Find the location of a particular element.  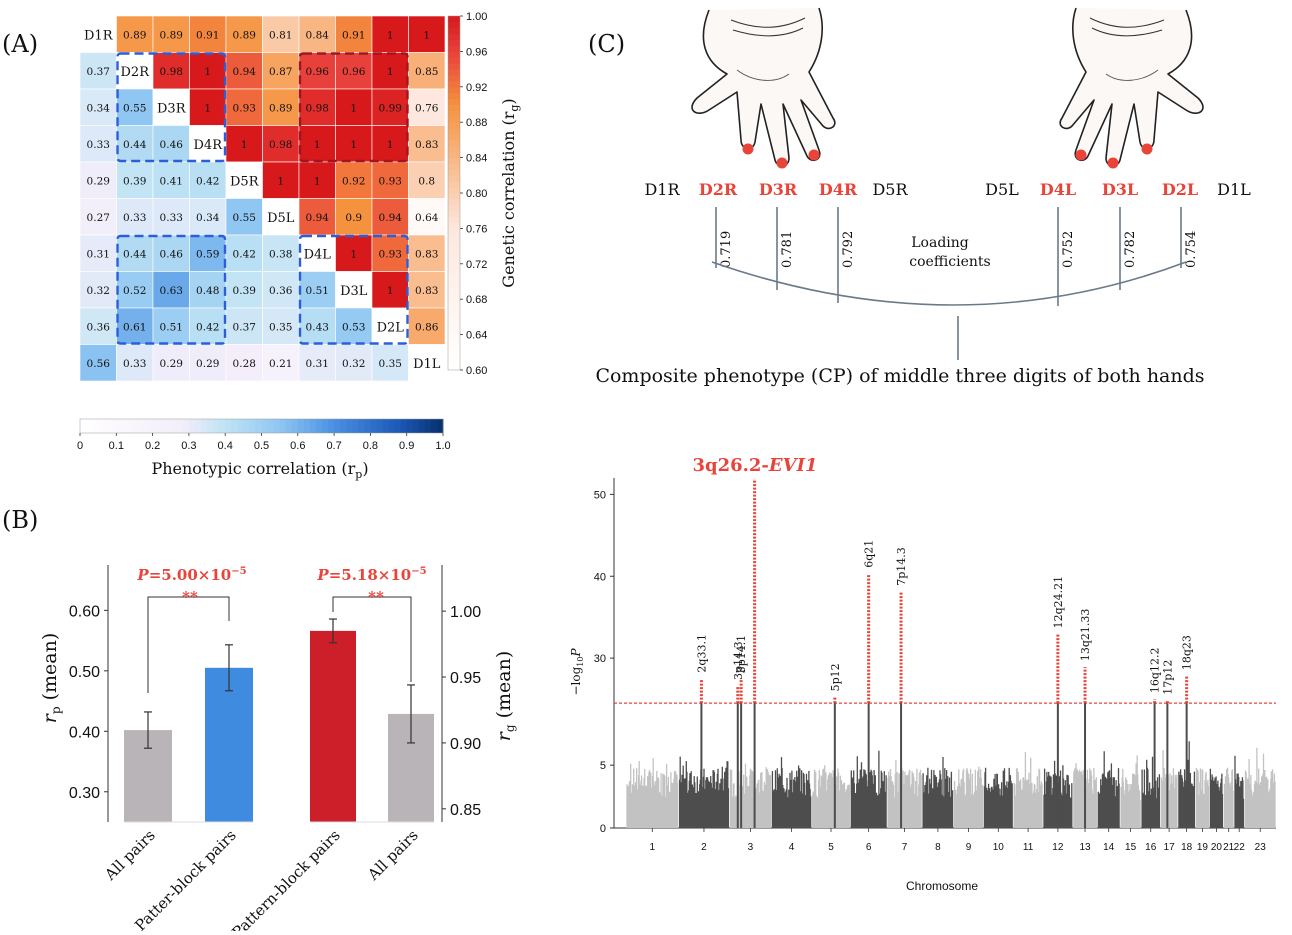

phenotypic-colorbar-tick-label: 0.3 is located at coordinates (188, 446).